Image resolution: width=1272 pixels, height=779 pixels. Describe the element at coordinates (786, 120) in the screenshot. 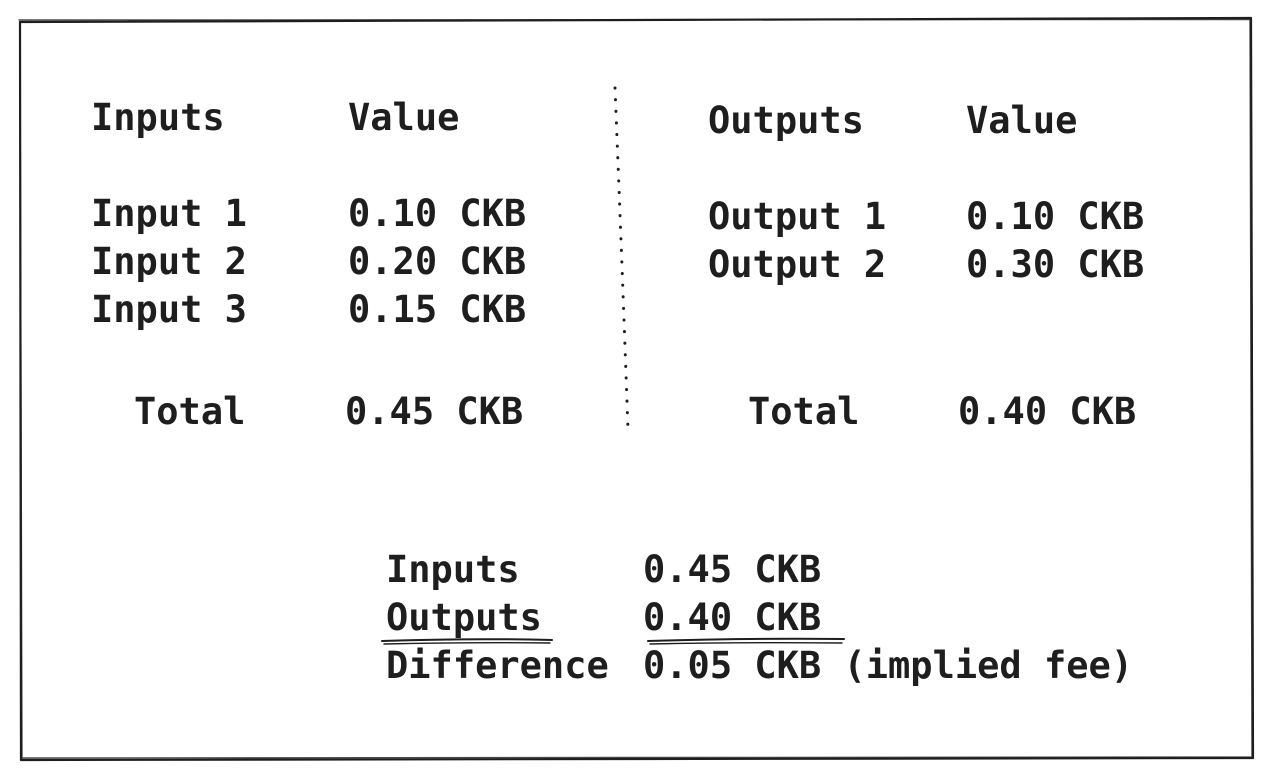

I see `outputs-header-name: Outputs` at that location.